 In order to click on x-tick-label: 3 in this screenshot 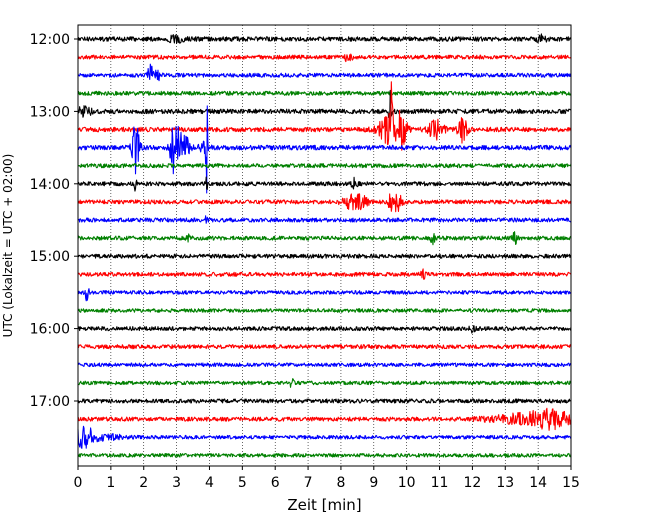, I will do `click(176, 483)`.